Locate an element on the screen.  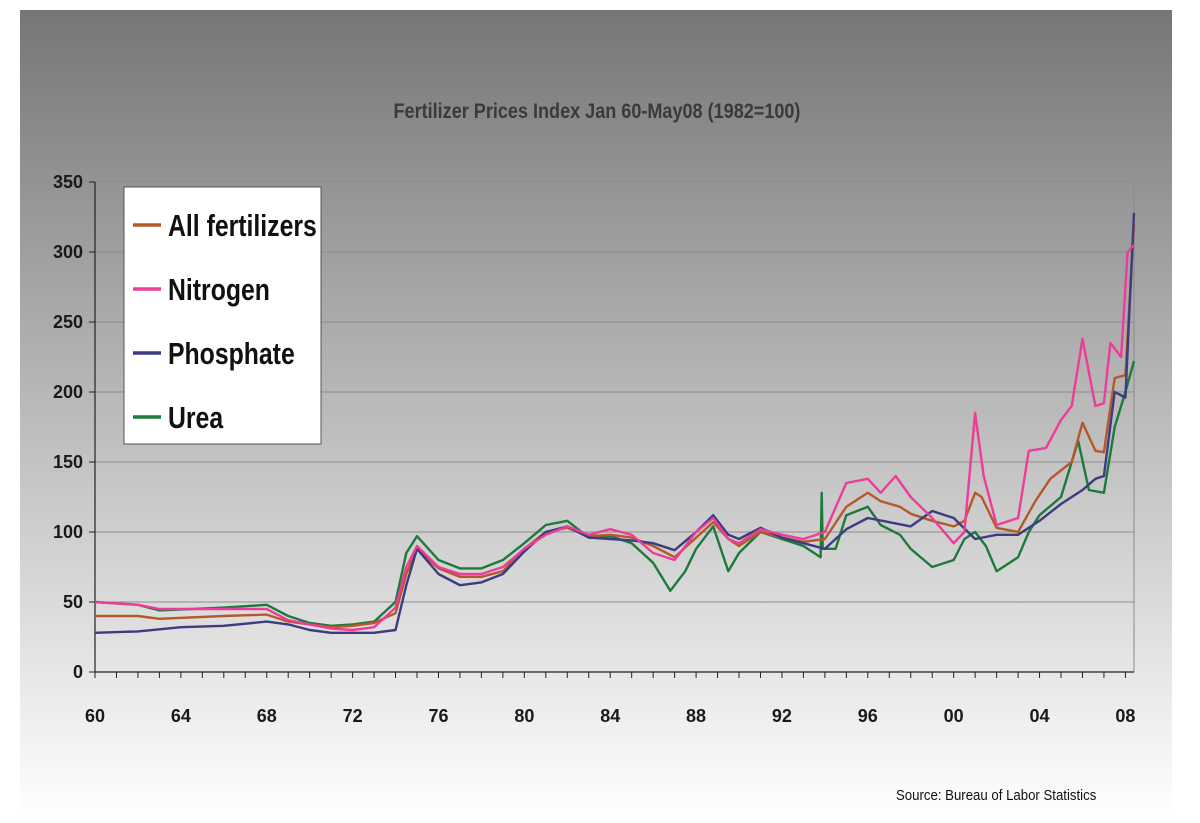
x-tick-label: 08 is located at coordinates (1125, 716).